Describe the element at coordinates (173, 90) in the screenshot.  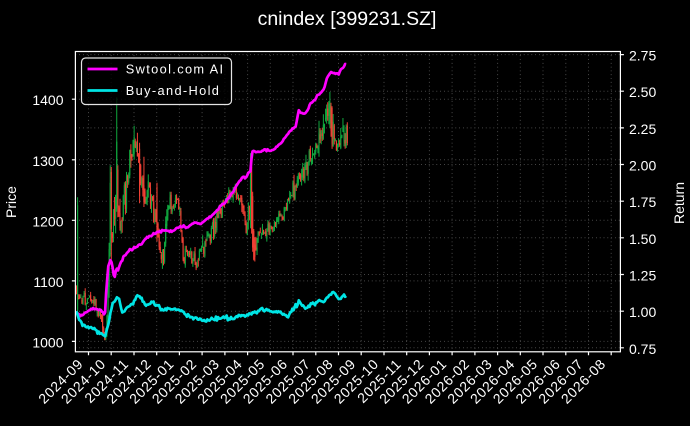
I see `svg-text: Buy-and-Hold` at that location.